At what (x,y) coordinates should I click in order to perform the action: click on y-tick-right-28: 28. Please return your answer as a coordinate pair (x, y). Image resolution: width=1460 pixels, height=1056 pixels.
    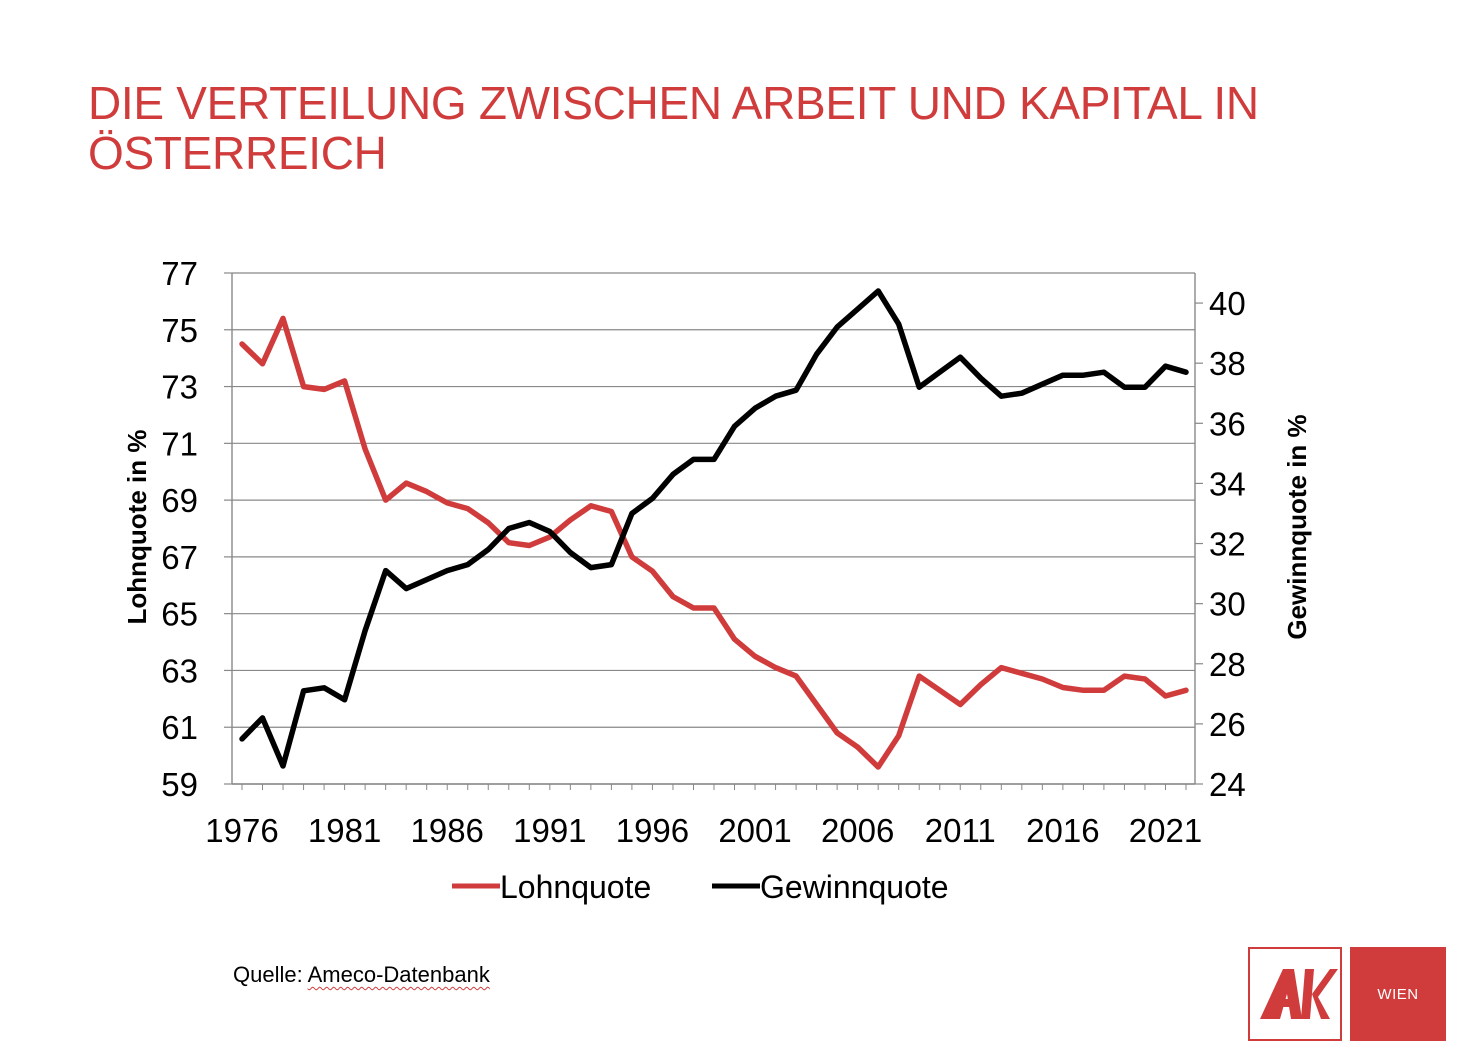
    Looking at the image, I should click on (1227, 664).